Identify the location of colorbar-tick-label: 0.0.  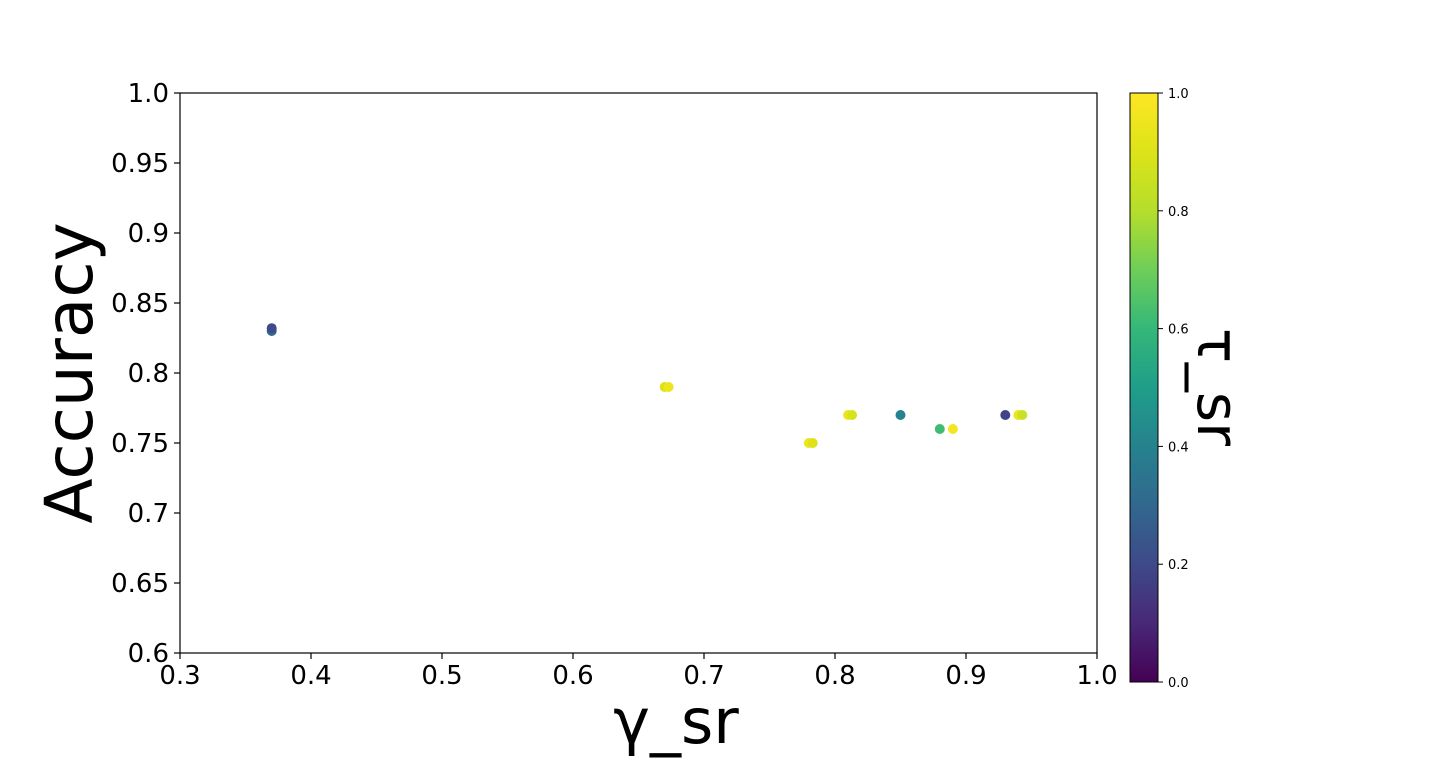
(1178, 683).